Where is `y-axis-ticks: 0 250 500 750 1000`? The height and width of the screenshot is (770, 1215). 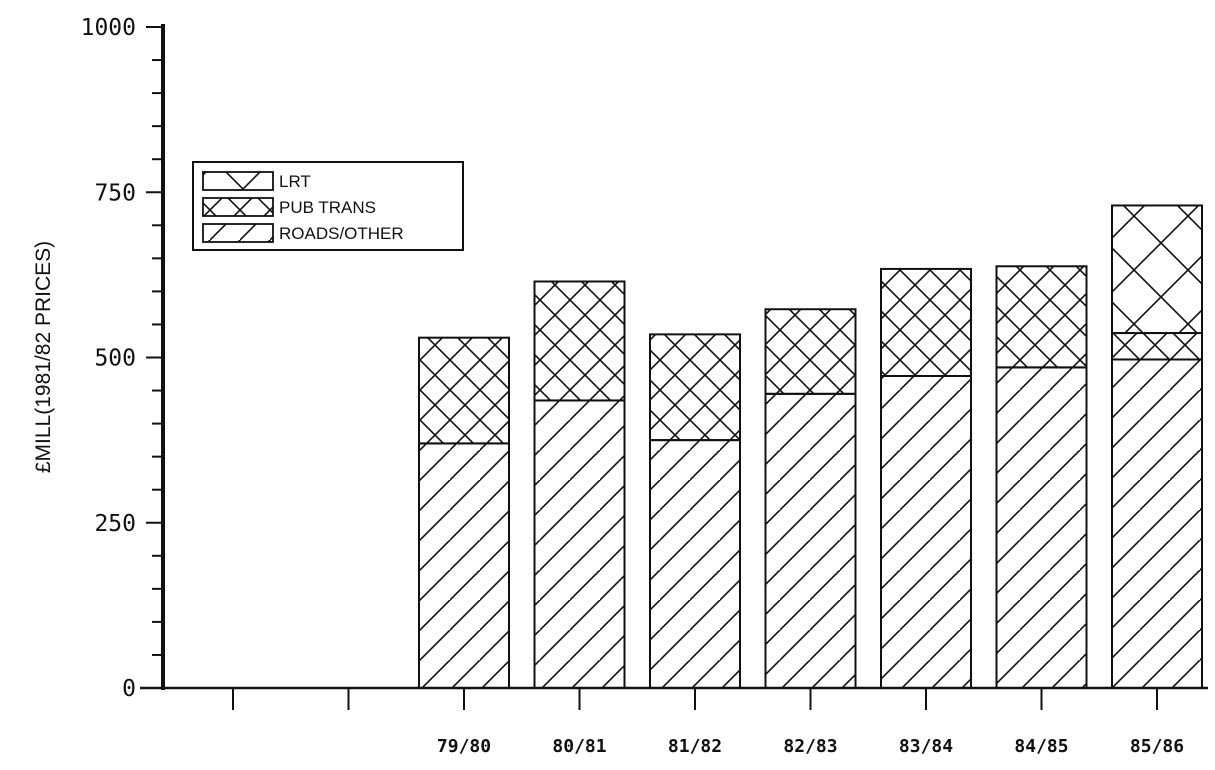
y-axis-ticks: 0 250 500 750 1000 is located at coordinates (122, 358).